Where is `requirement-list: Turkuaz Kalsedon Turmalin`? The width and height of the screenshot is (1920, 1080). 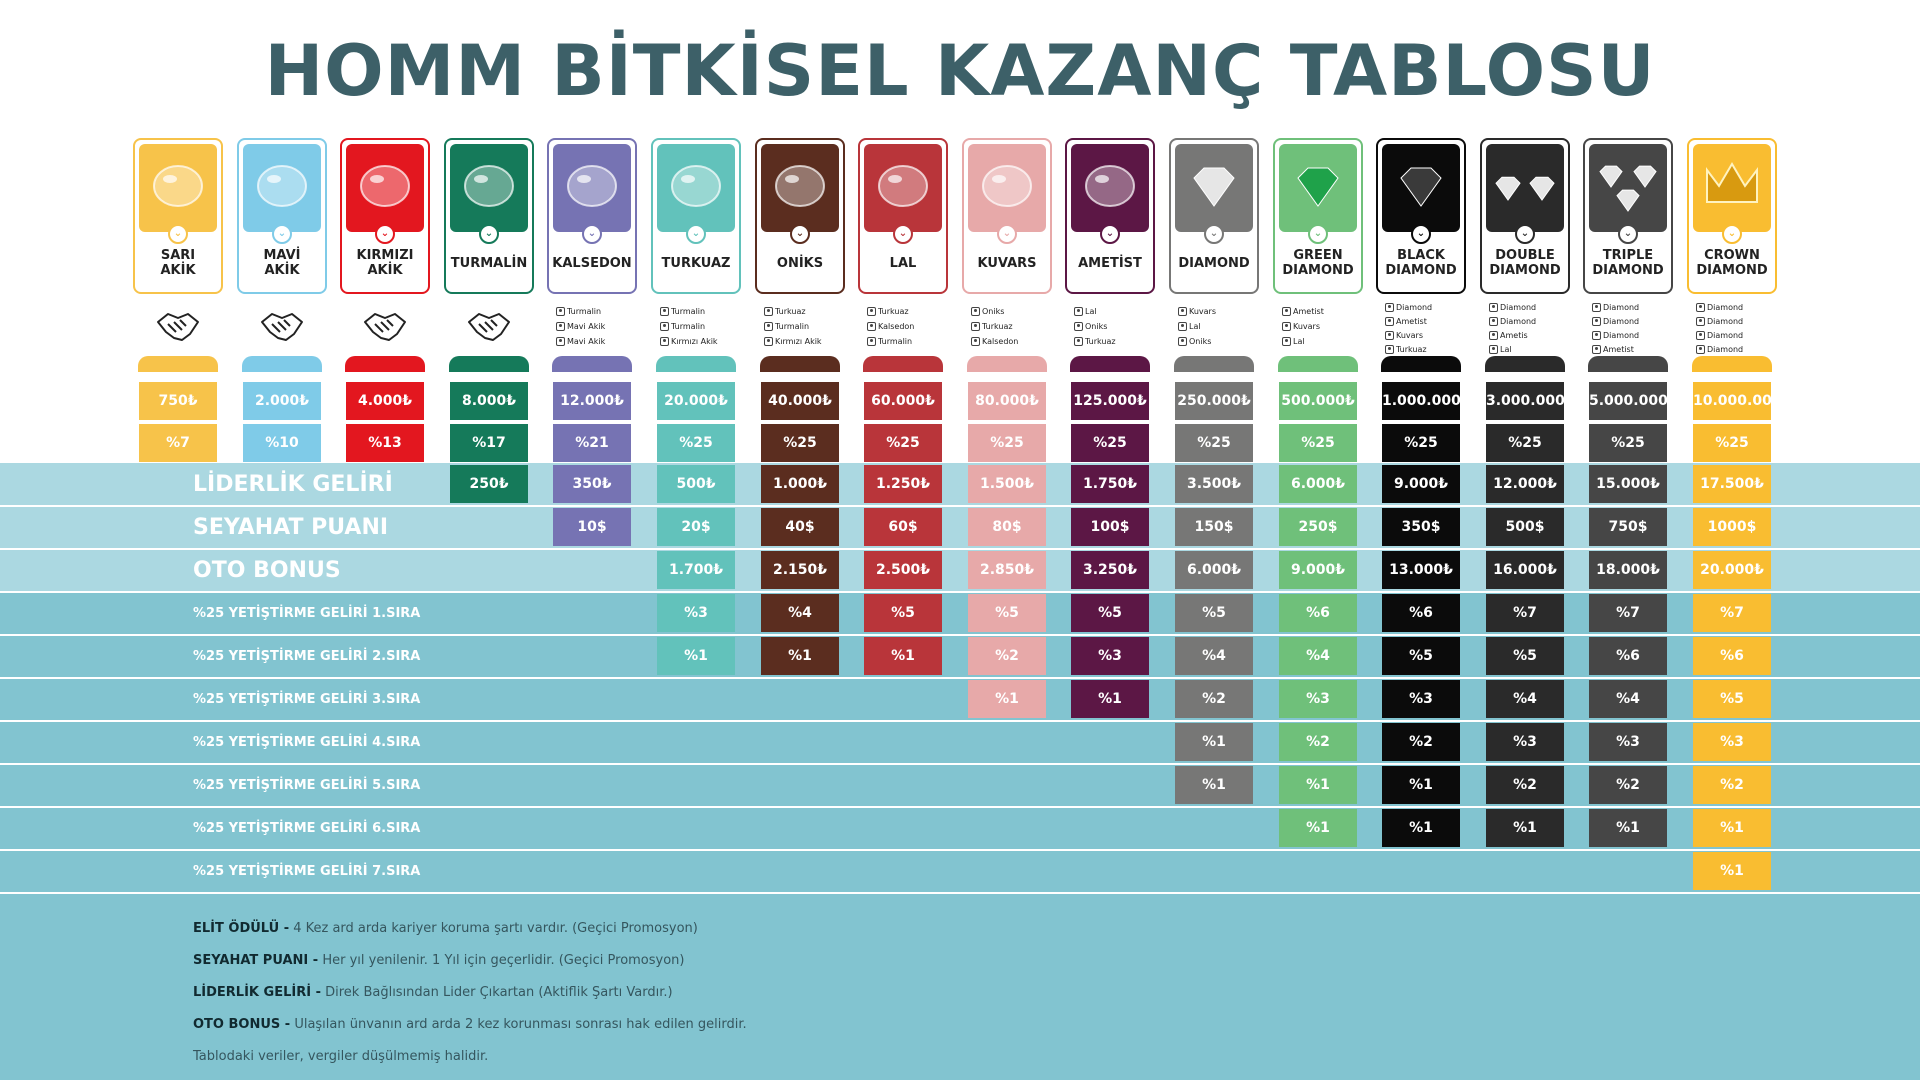 requirement-list: Turkuaz Kalsedon Turmalin is located at coordinates (906, 326).